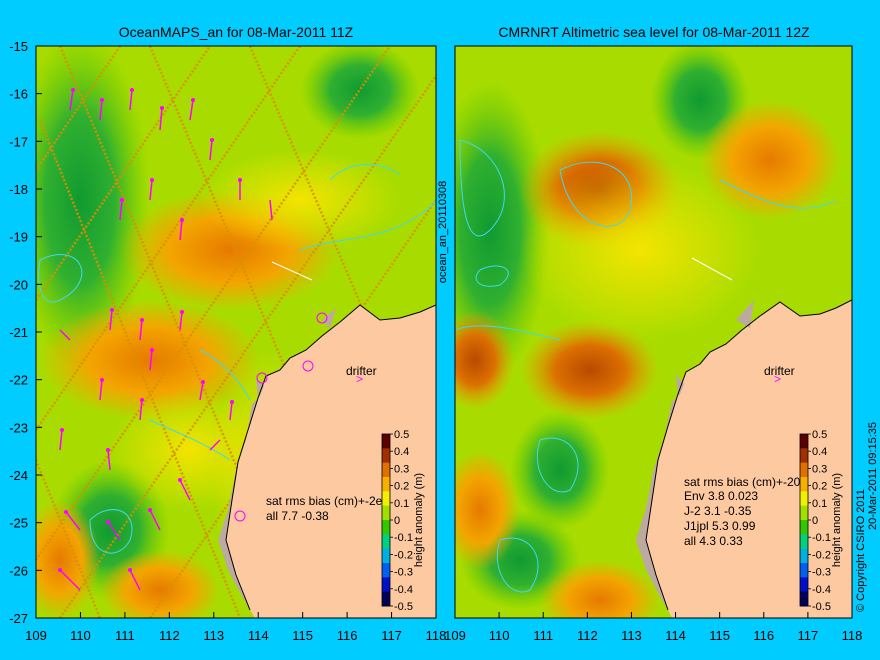 This screenshot has height=660, width=880. Describe the element at coordinates (18, 141) in the screenshot. I see `lat-tick-label: -17` at that location.